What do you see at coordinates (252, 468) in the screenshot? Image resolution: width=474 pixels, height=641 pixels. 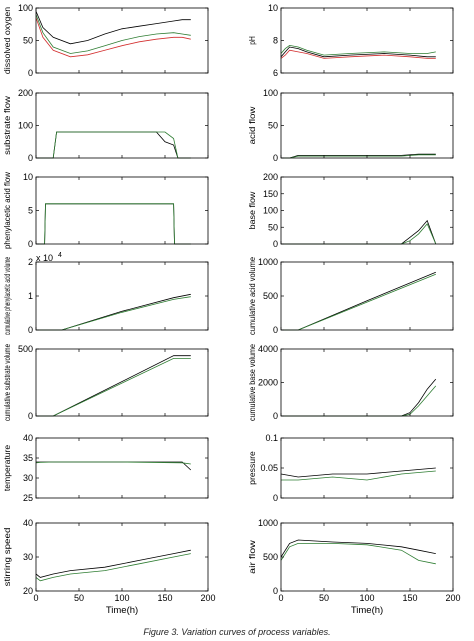 I see `y-axis-label: pressure` at bounding box center [252, 468].